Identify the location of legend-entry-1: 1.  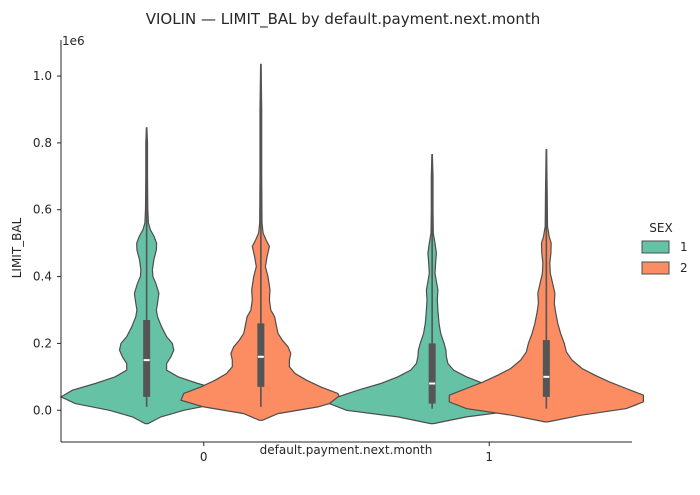
(664, 247).